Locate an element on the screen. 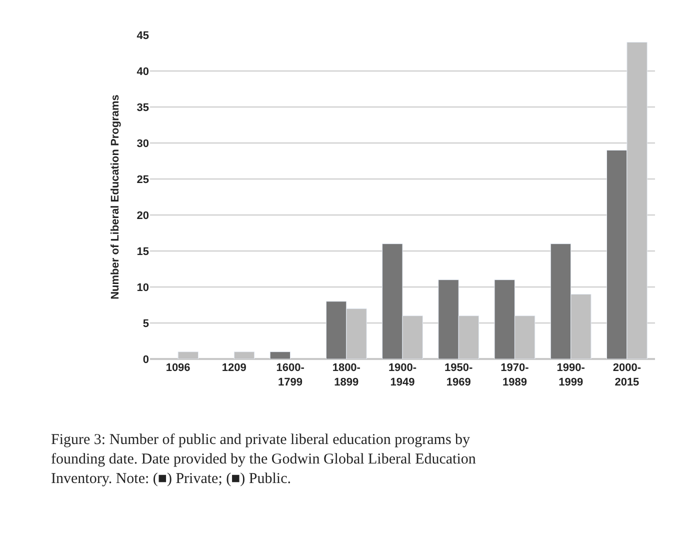 This screenshot has height=534, width=700. x-tick-label: 1209 is located at coordinates (234, 368).